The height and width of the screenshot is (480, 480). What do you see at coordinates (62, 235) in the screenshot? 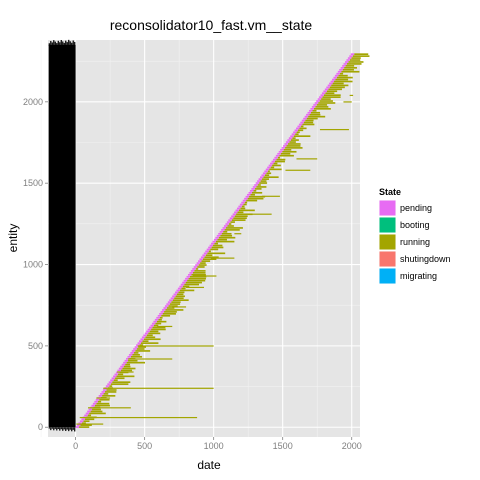
I see `black-band` at bounding box center [62, 235].